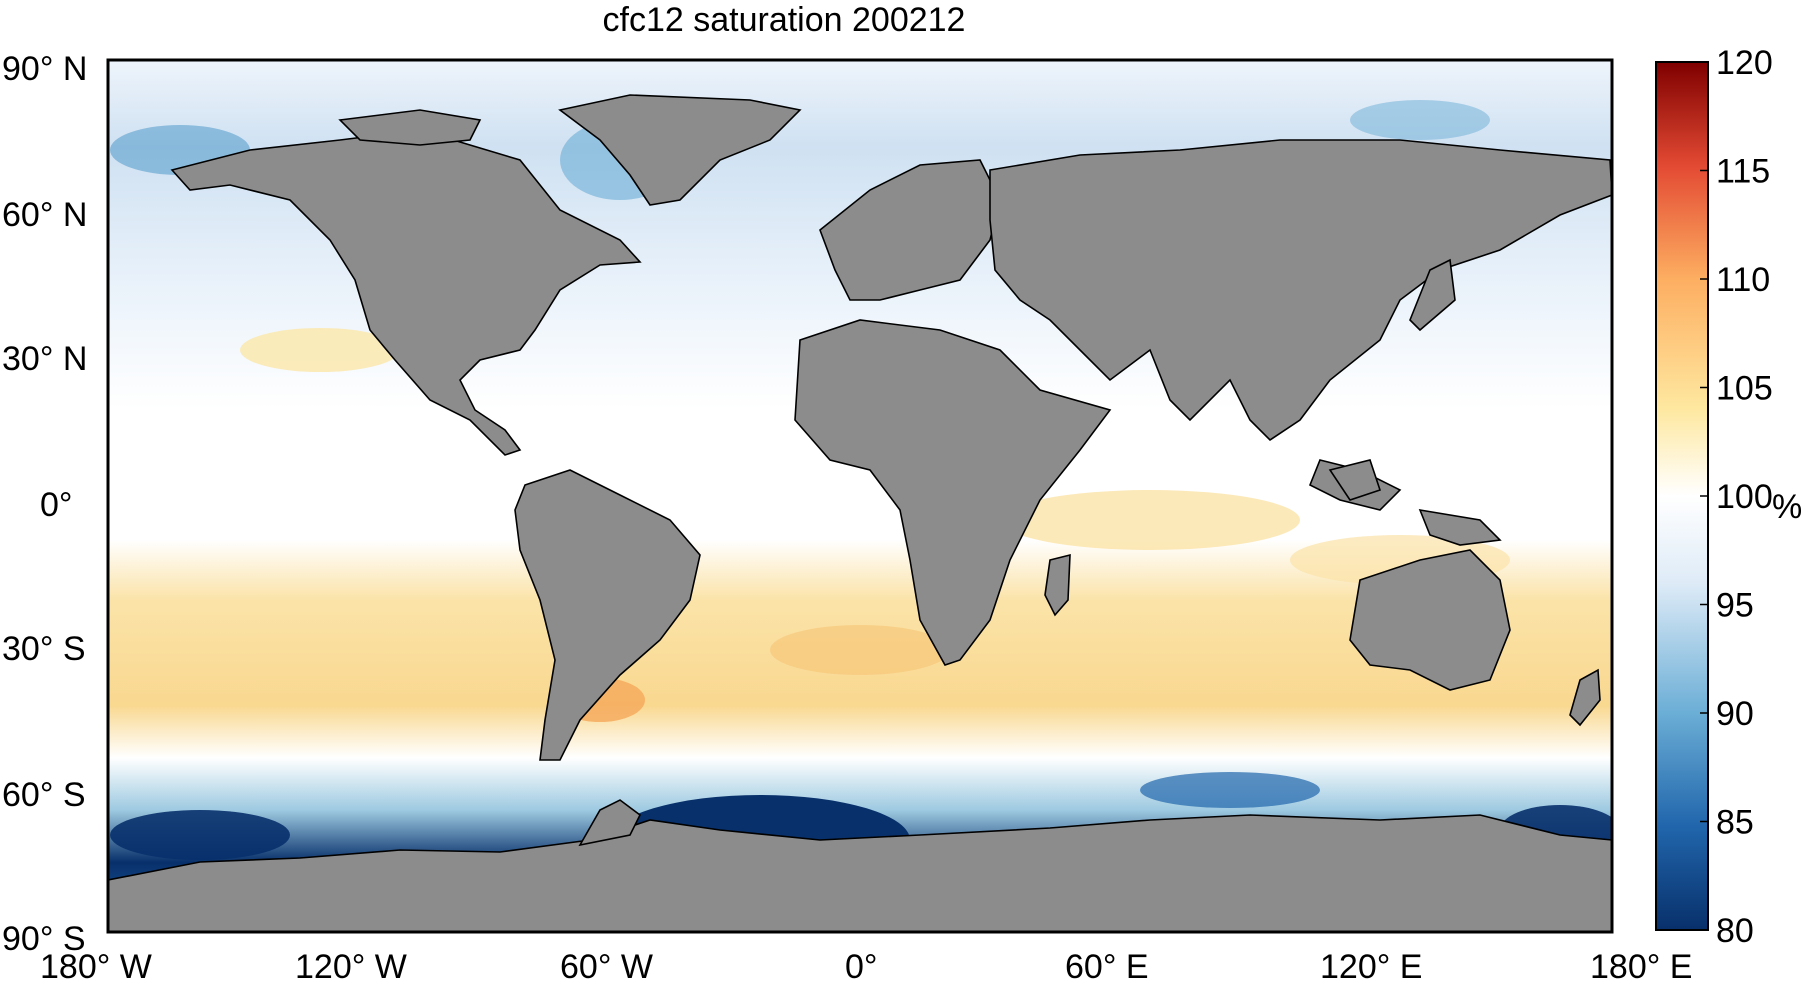 The width and height of the screenshot is (1808, 984). What do you see at coordinates (1735, 931) in the screenshot?
I see `colorbar-tick-label: 80` at bounding box center [1735, 931].